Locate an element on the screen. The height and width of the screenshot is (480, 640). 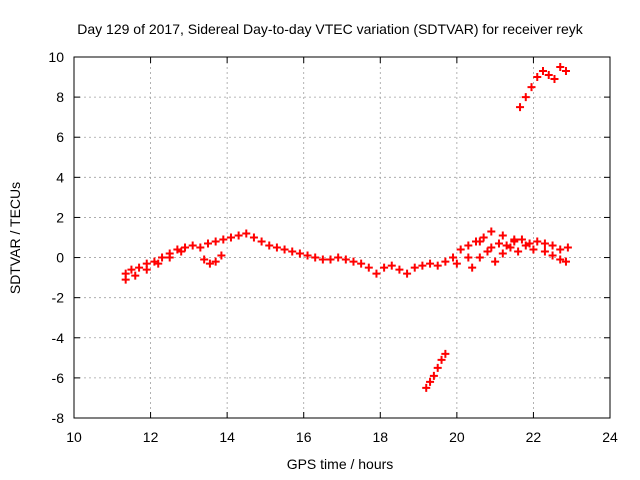
series-low-branch is located at coordinates (153, 265).